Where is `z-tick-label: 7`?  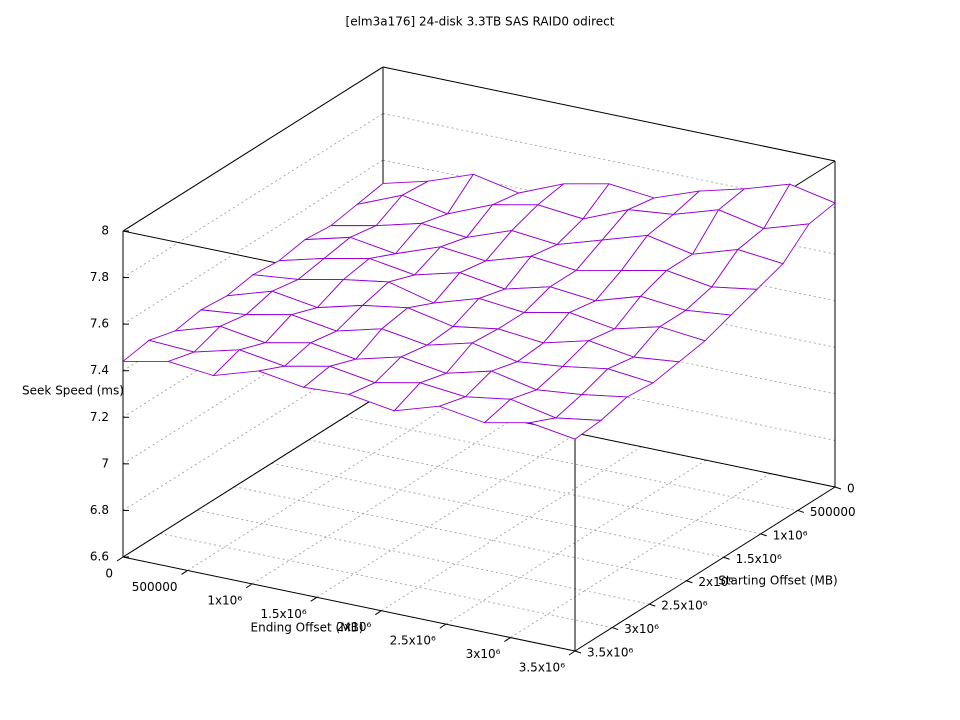
z-tick-label: 7 is located at coordinates (105, 463).